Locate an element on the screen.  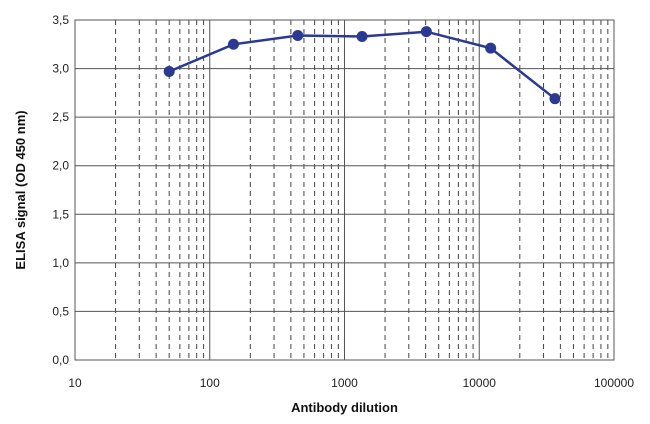
y-tick-label: 1,5 is located at coordinates (60, 214).